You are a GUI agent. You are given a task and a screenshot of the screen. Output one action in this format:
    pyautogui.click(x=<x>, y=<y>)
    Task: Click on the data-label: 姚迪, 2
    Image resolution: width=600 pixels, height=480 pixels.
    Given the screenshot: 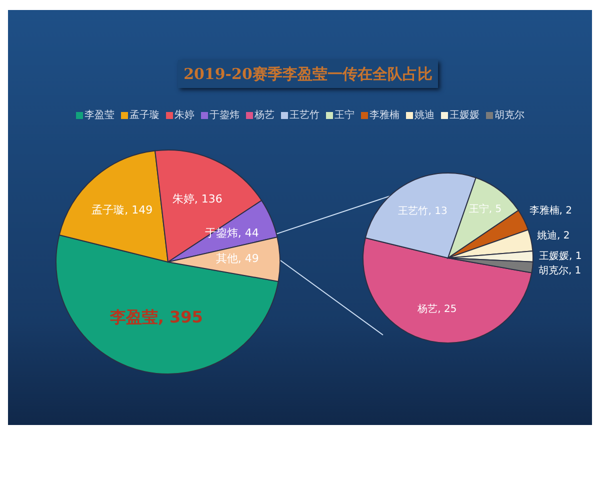 What is the action you would take?
    pyautogui.click(x=553, y=236)
    